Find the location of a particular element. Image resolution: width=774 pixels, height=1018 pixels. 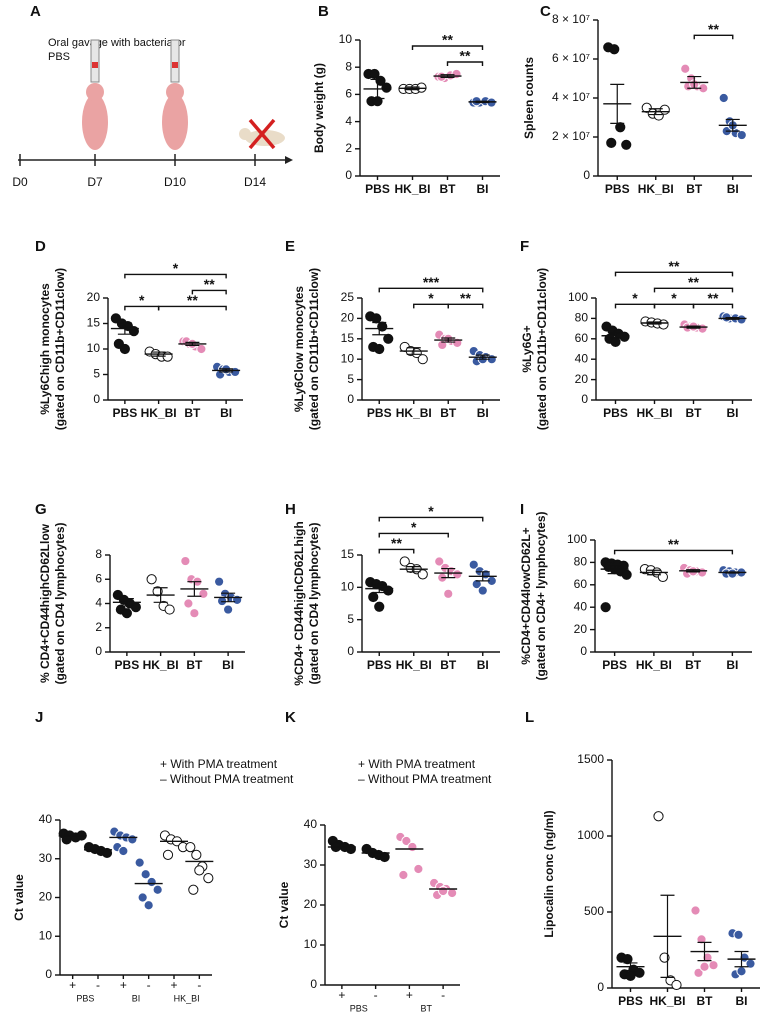

panel-letter: G is located at coordinates (41, 509).